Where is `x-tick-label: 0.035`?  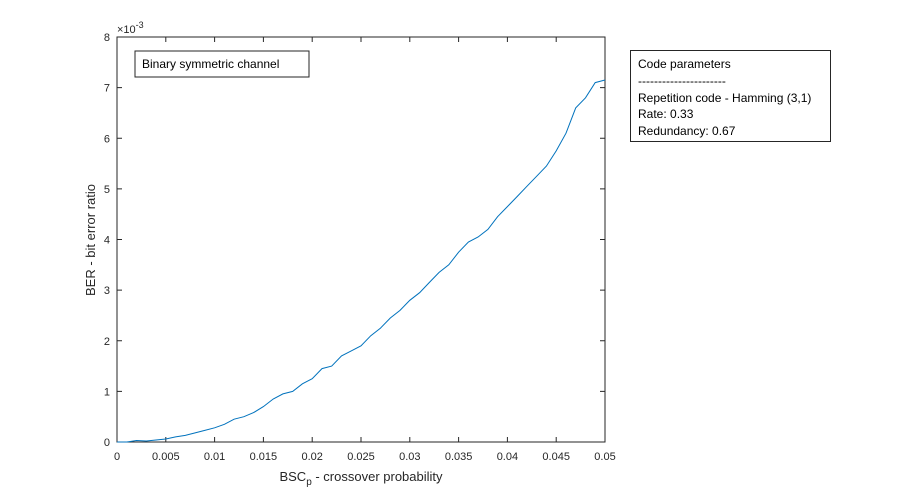 x-tick-label: 0.035 is located at coordinates (459, 457).